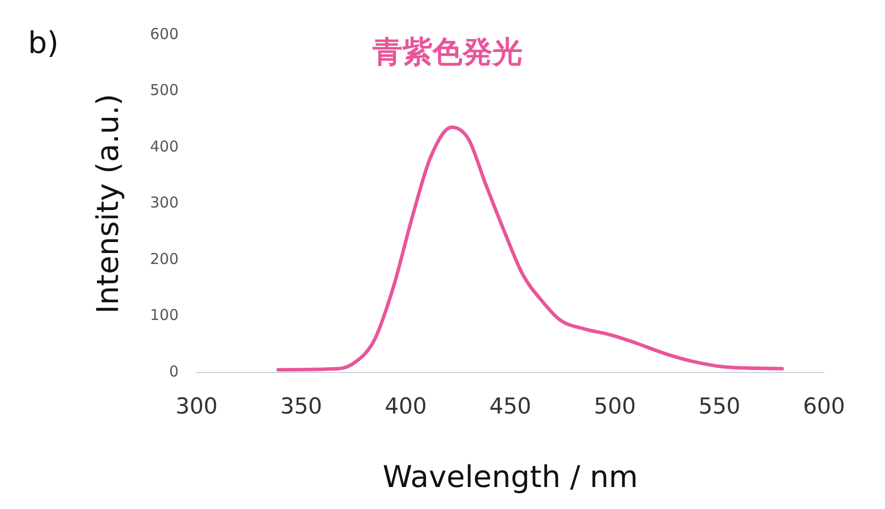 This screenshot has height=509, width=885. What do you see at coordinates (164, 203) in the screenshot?
I see `y-tick-label: 300` at bounding box center [164, 203].